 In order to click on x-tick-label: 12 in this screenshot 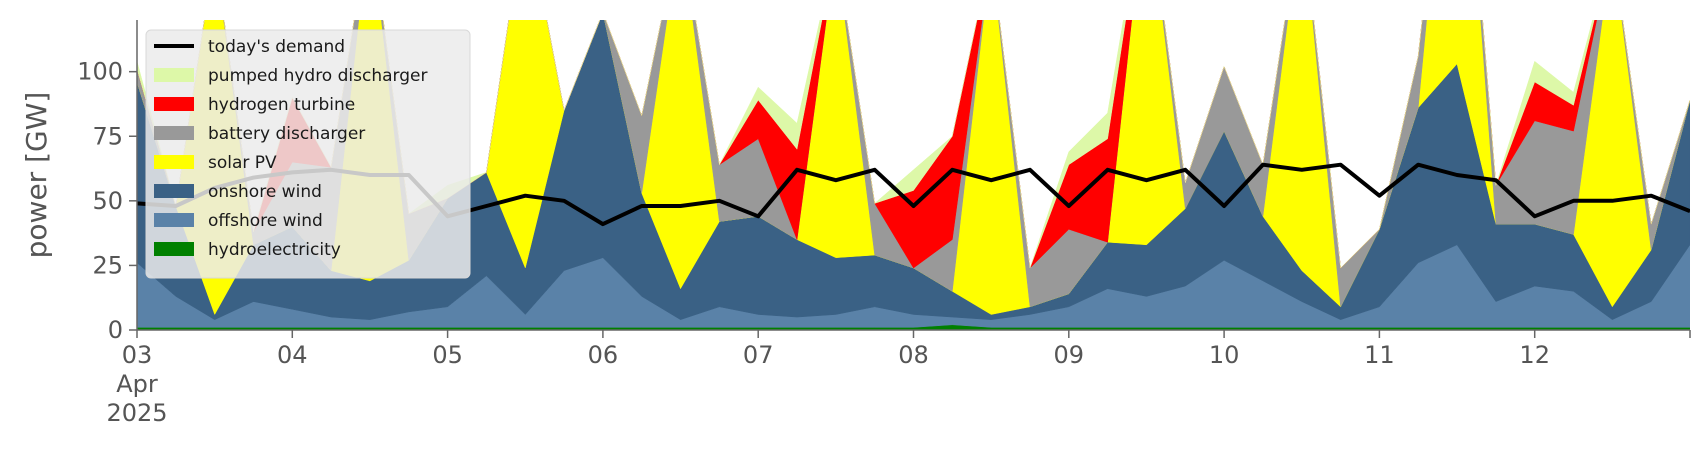, I will do `click(1534, 355)`.